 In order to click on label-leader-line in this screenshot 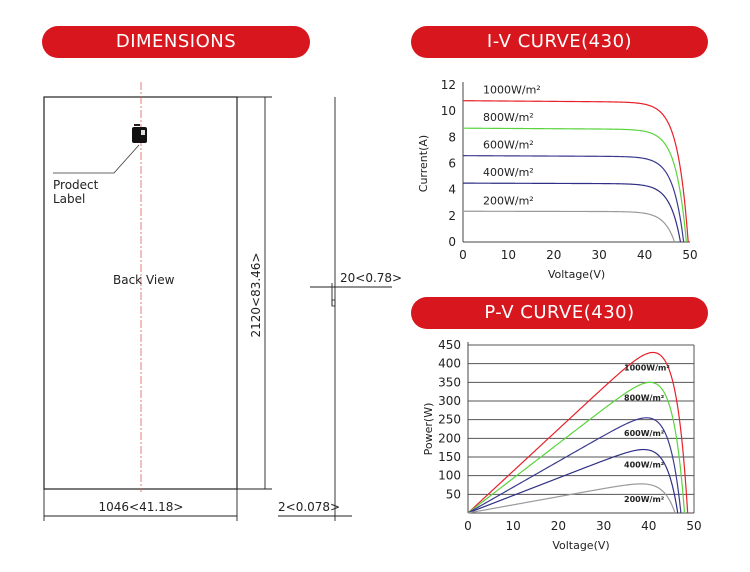, I will do `click(96, 159)`.